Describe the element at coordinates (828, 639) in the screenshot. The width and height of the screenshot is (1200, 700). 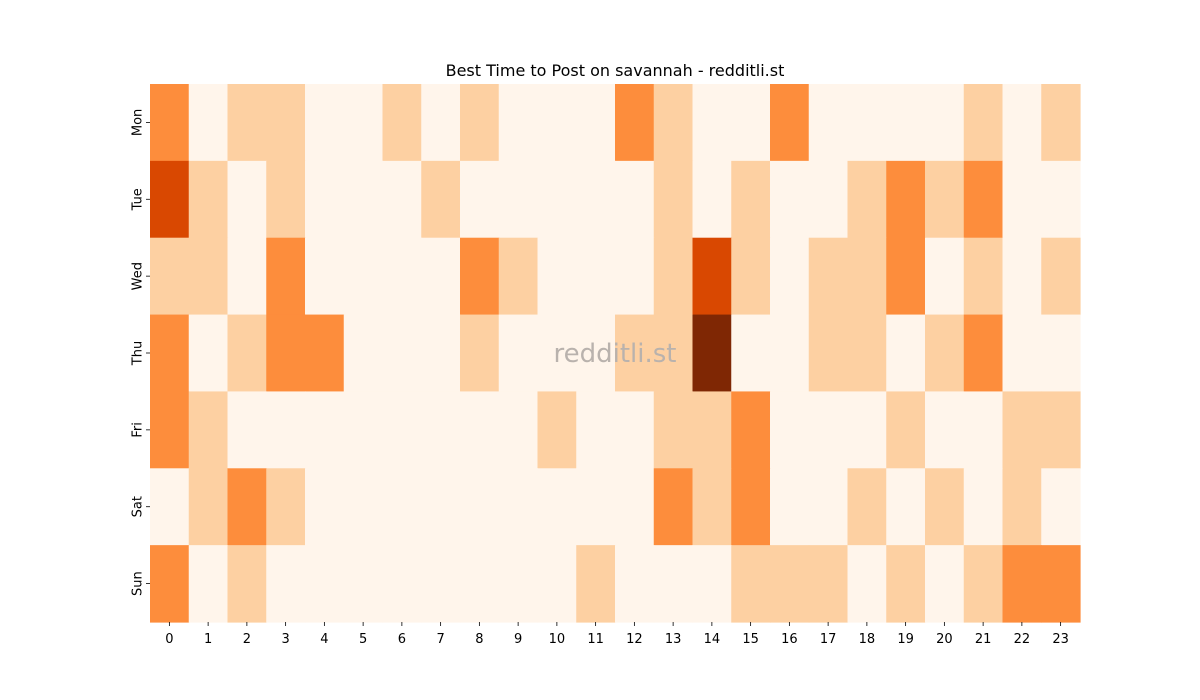
I see `x-tick-label: 17` at that location.